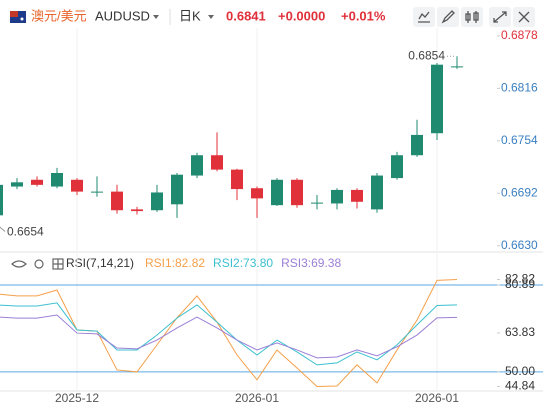  I want to click on change-pct: +0.01%, so click(363, 15).